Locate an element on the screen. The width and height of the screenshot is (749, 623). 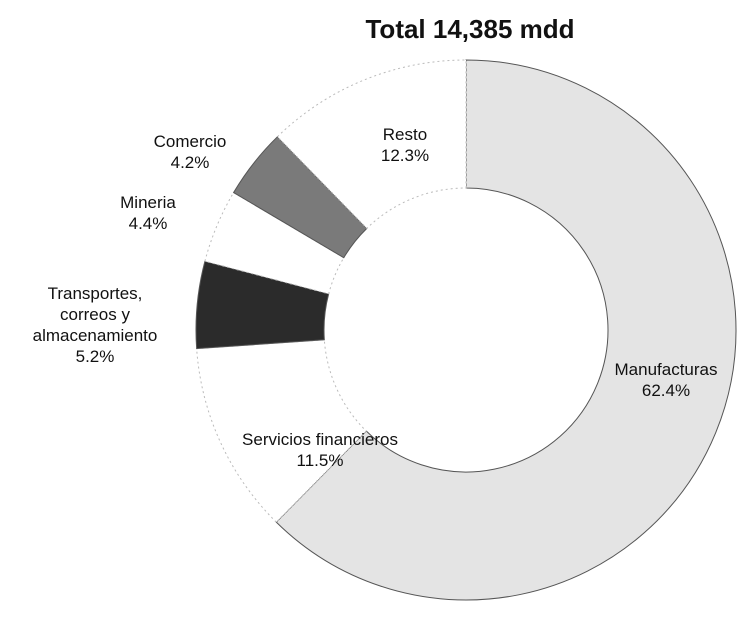
value-label: 4.2% is located at coordinates (190, 162).